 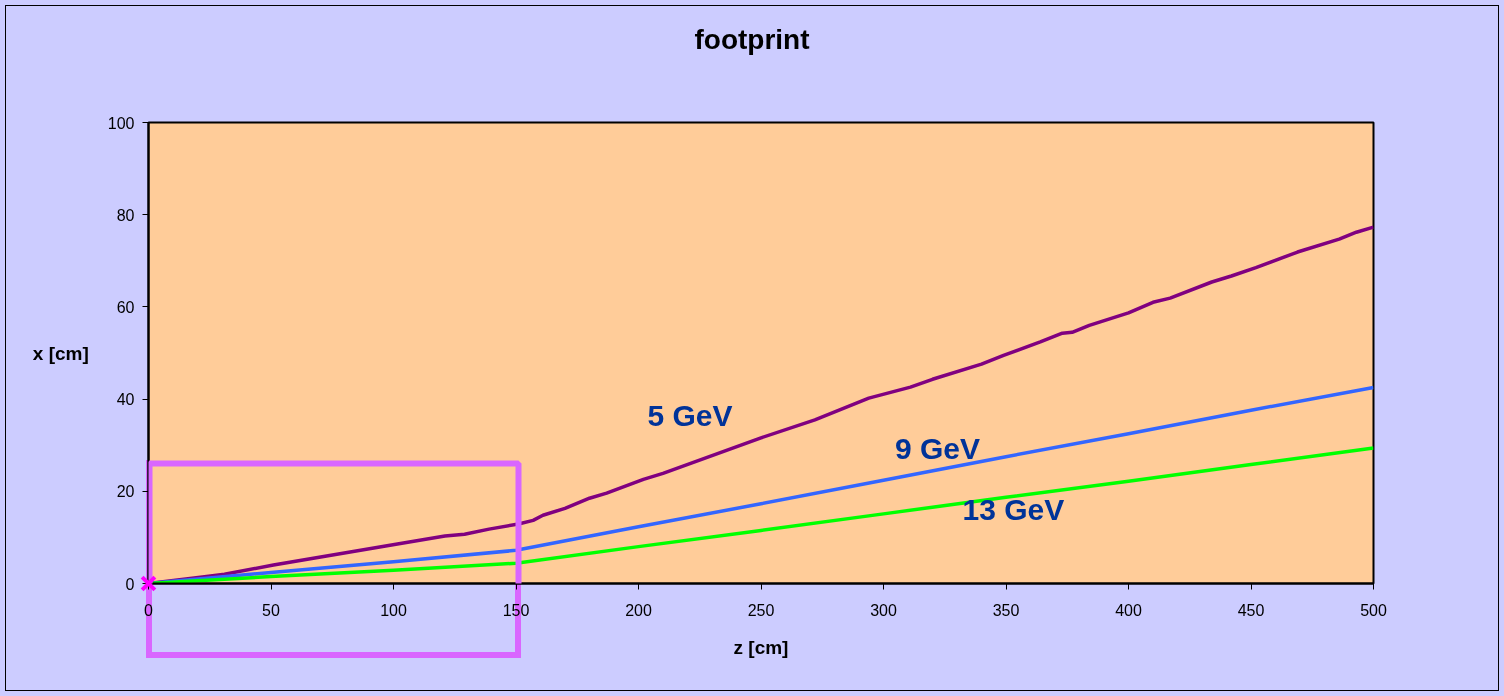 What do you see at coordinates (690, 416) in the screenshot?
I see `series-label: 5 GeV` at bounding box center [690, 416].